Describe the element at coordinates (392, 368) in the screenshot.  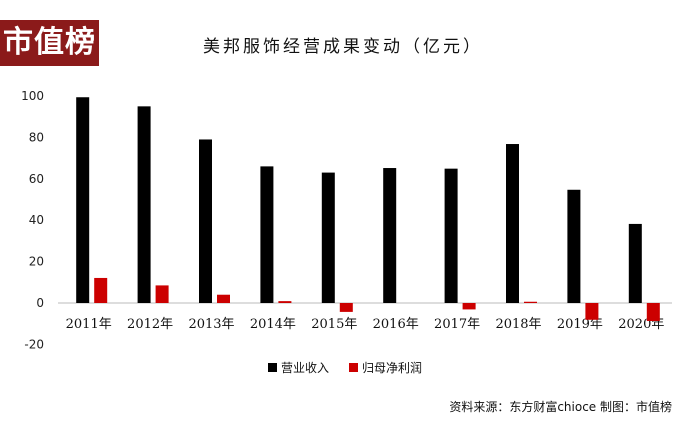
I see `legend-label: 归母净利润` at that location.